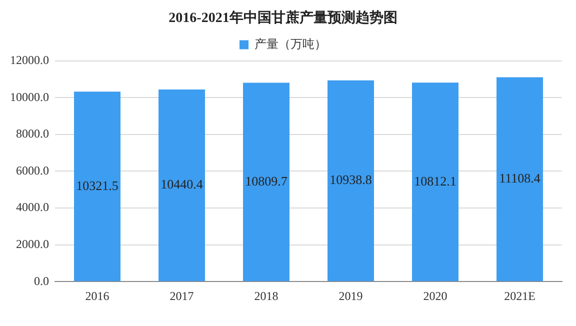 The width and height of the screenshot is (576, 326). Describe the element at coordinates (97, 295) in the screenshot. I see `x-tick-label: 2016` at that location.